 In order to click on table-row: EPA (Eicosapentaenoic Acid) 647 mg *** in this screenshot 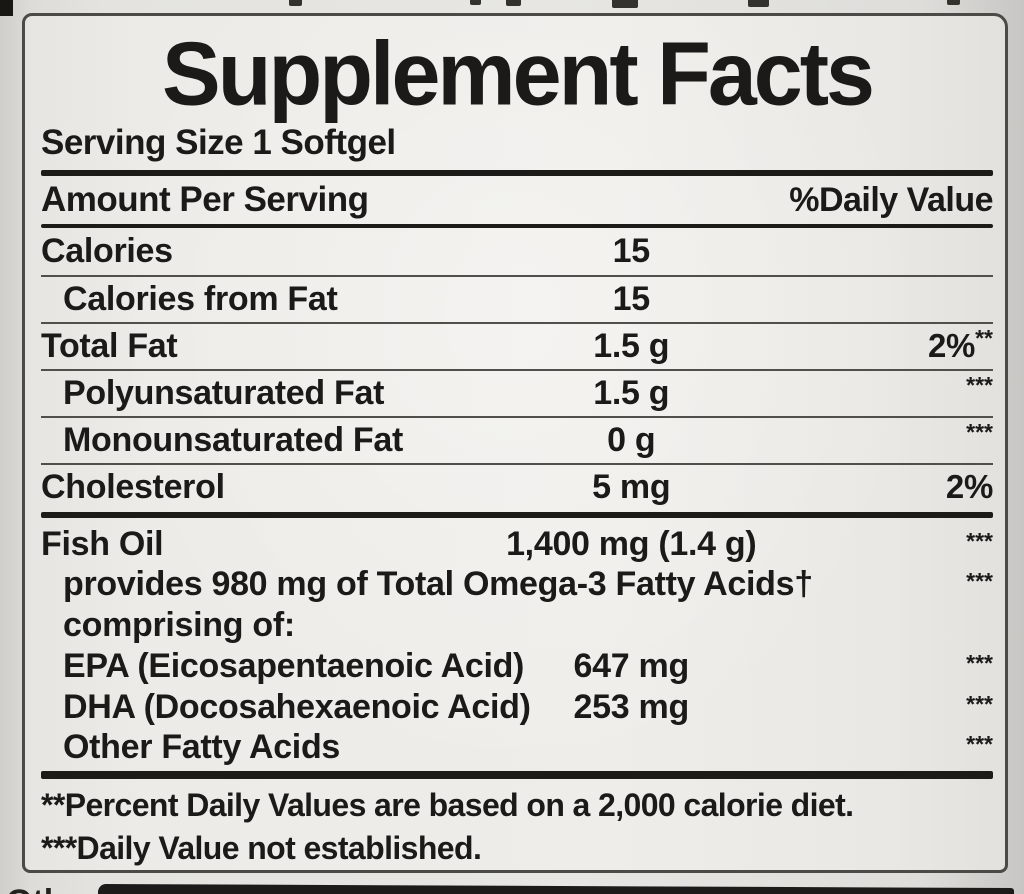, I will do `click(517, 666)`.